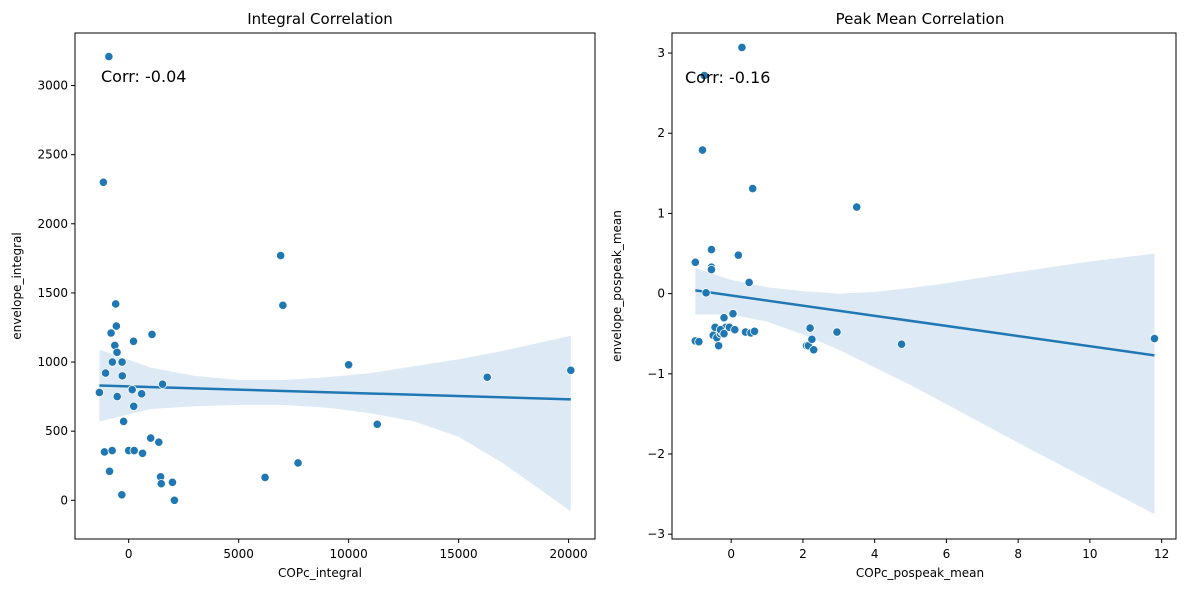 Image resolution: width=1189 pixels, height=590 pixels. What do you see at coordinates (920, 573) in the screenshot?
I see `x-axis-label: COPc_pospeak_mean` at bounding box center [920, 573].